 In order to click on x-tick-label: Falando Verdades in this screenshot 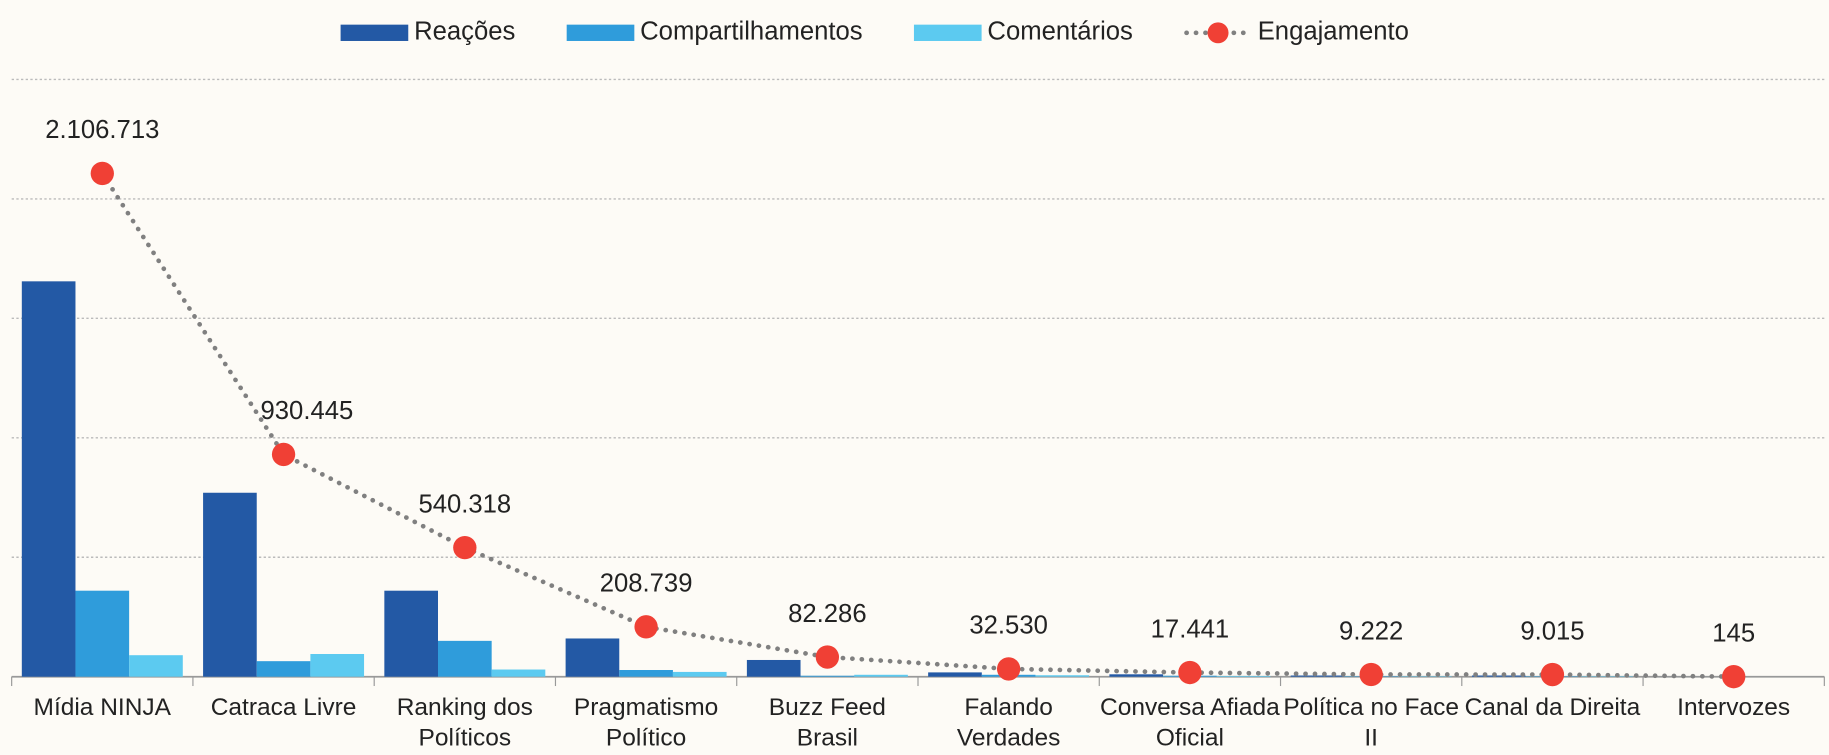, I will do `click(1008, 723)`.